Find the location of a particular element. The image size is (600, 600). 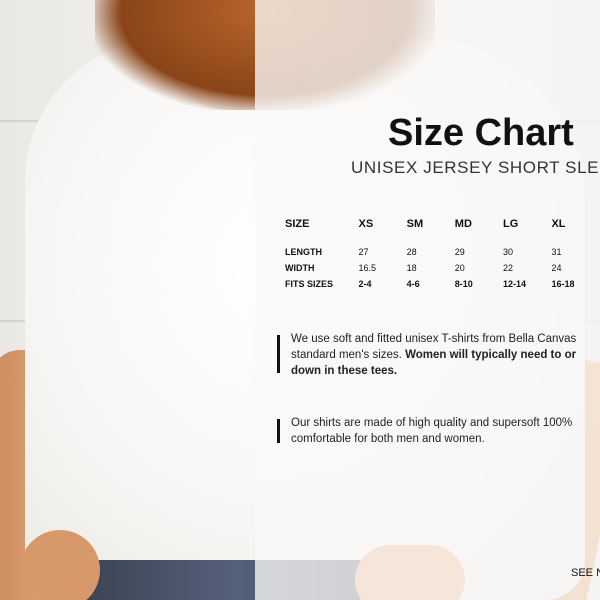

note-text: standard men's sizes. is located at coordinates (348, 355).